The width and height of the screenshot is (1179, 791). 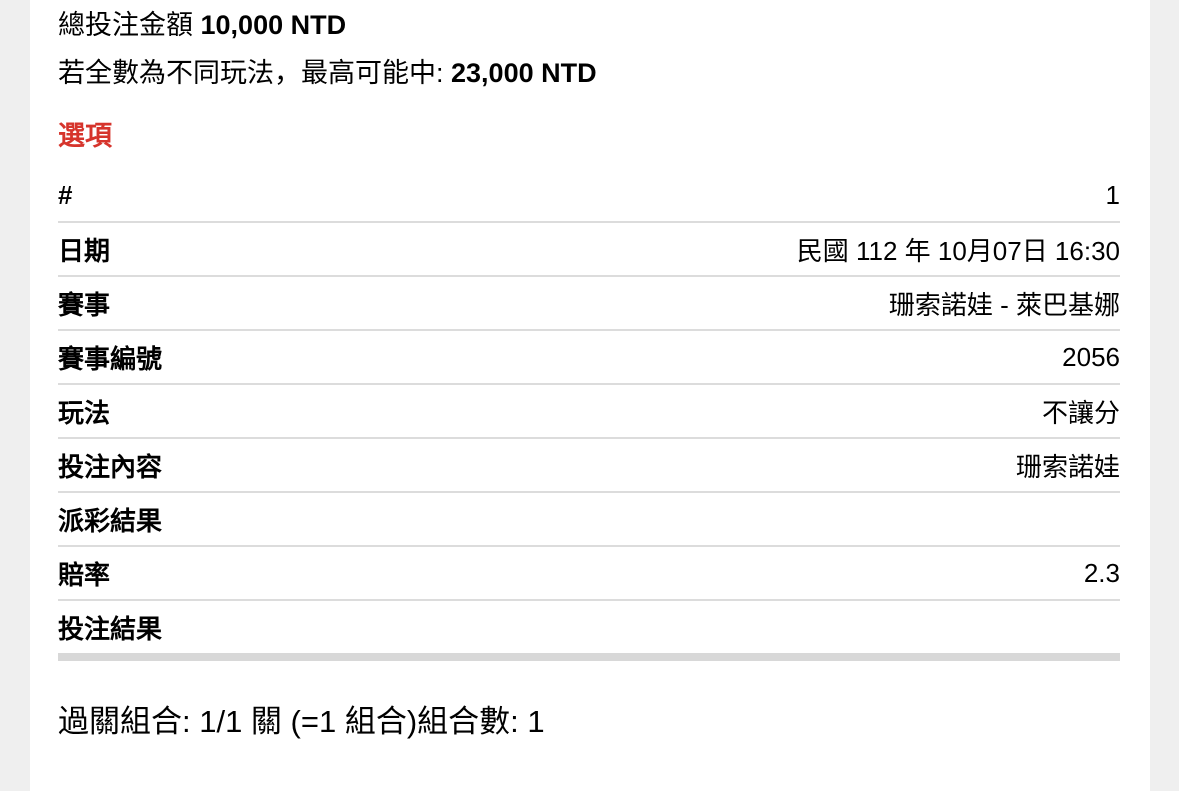 What do you see at coordinates (301, 721) in the screenshot?
I see `parlay-combos-line: 過關組合: 1/1 關 (=1 組合)組合數: 1` at bounding box center [301, 721].